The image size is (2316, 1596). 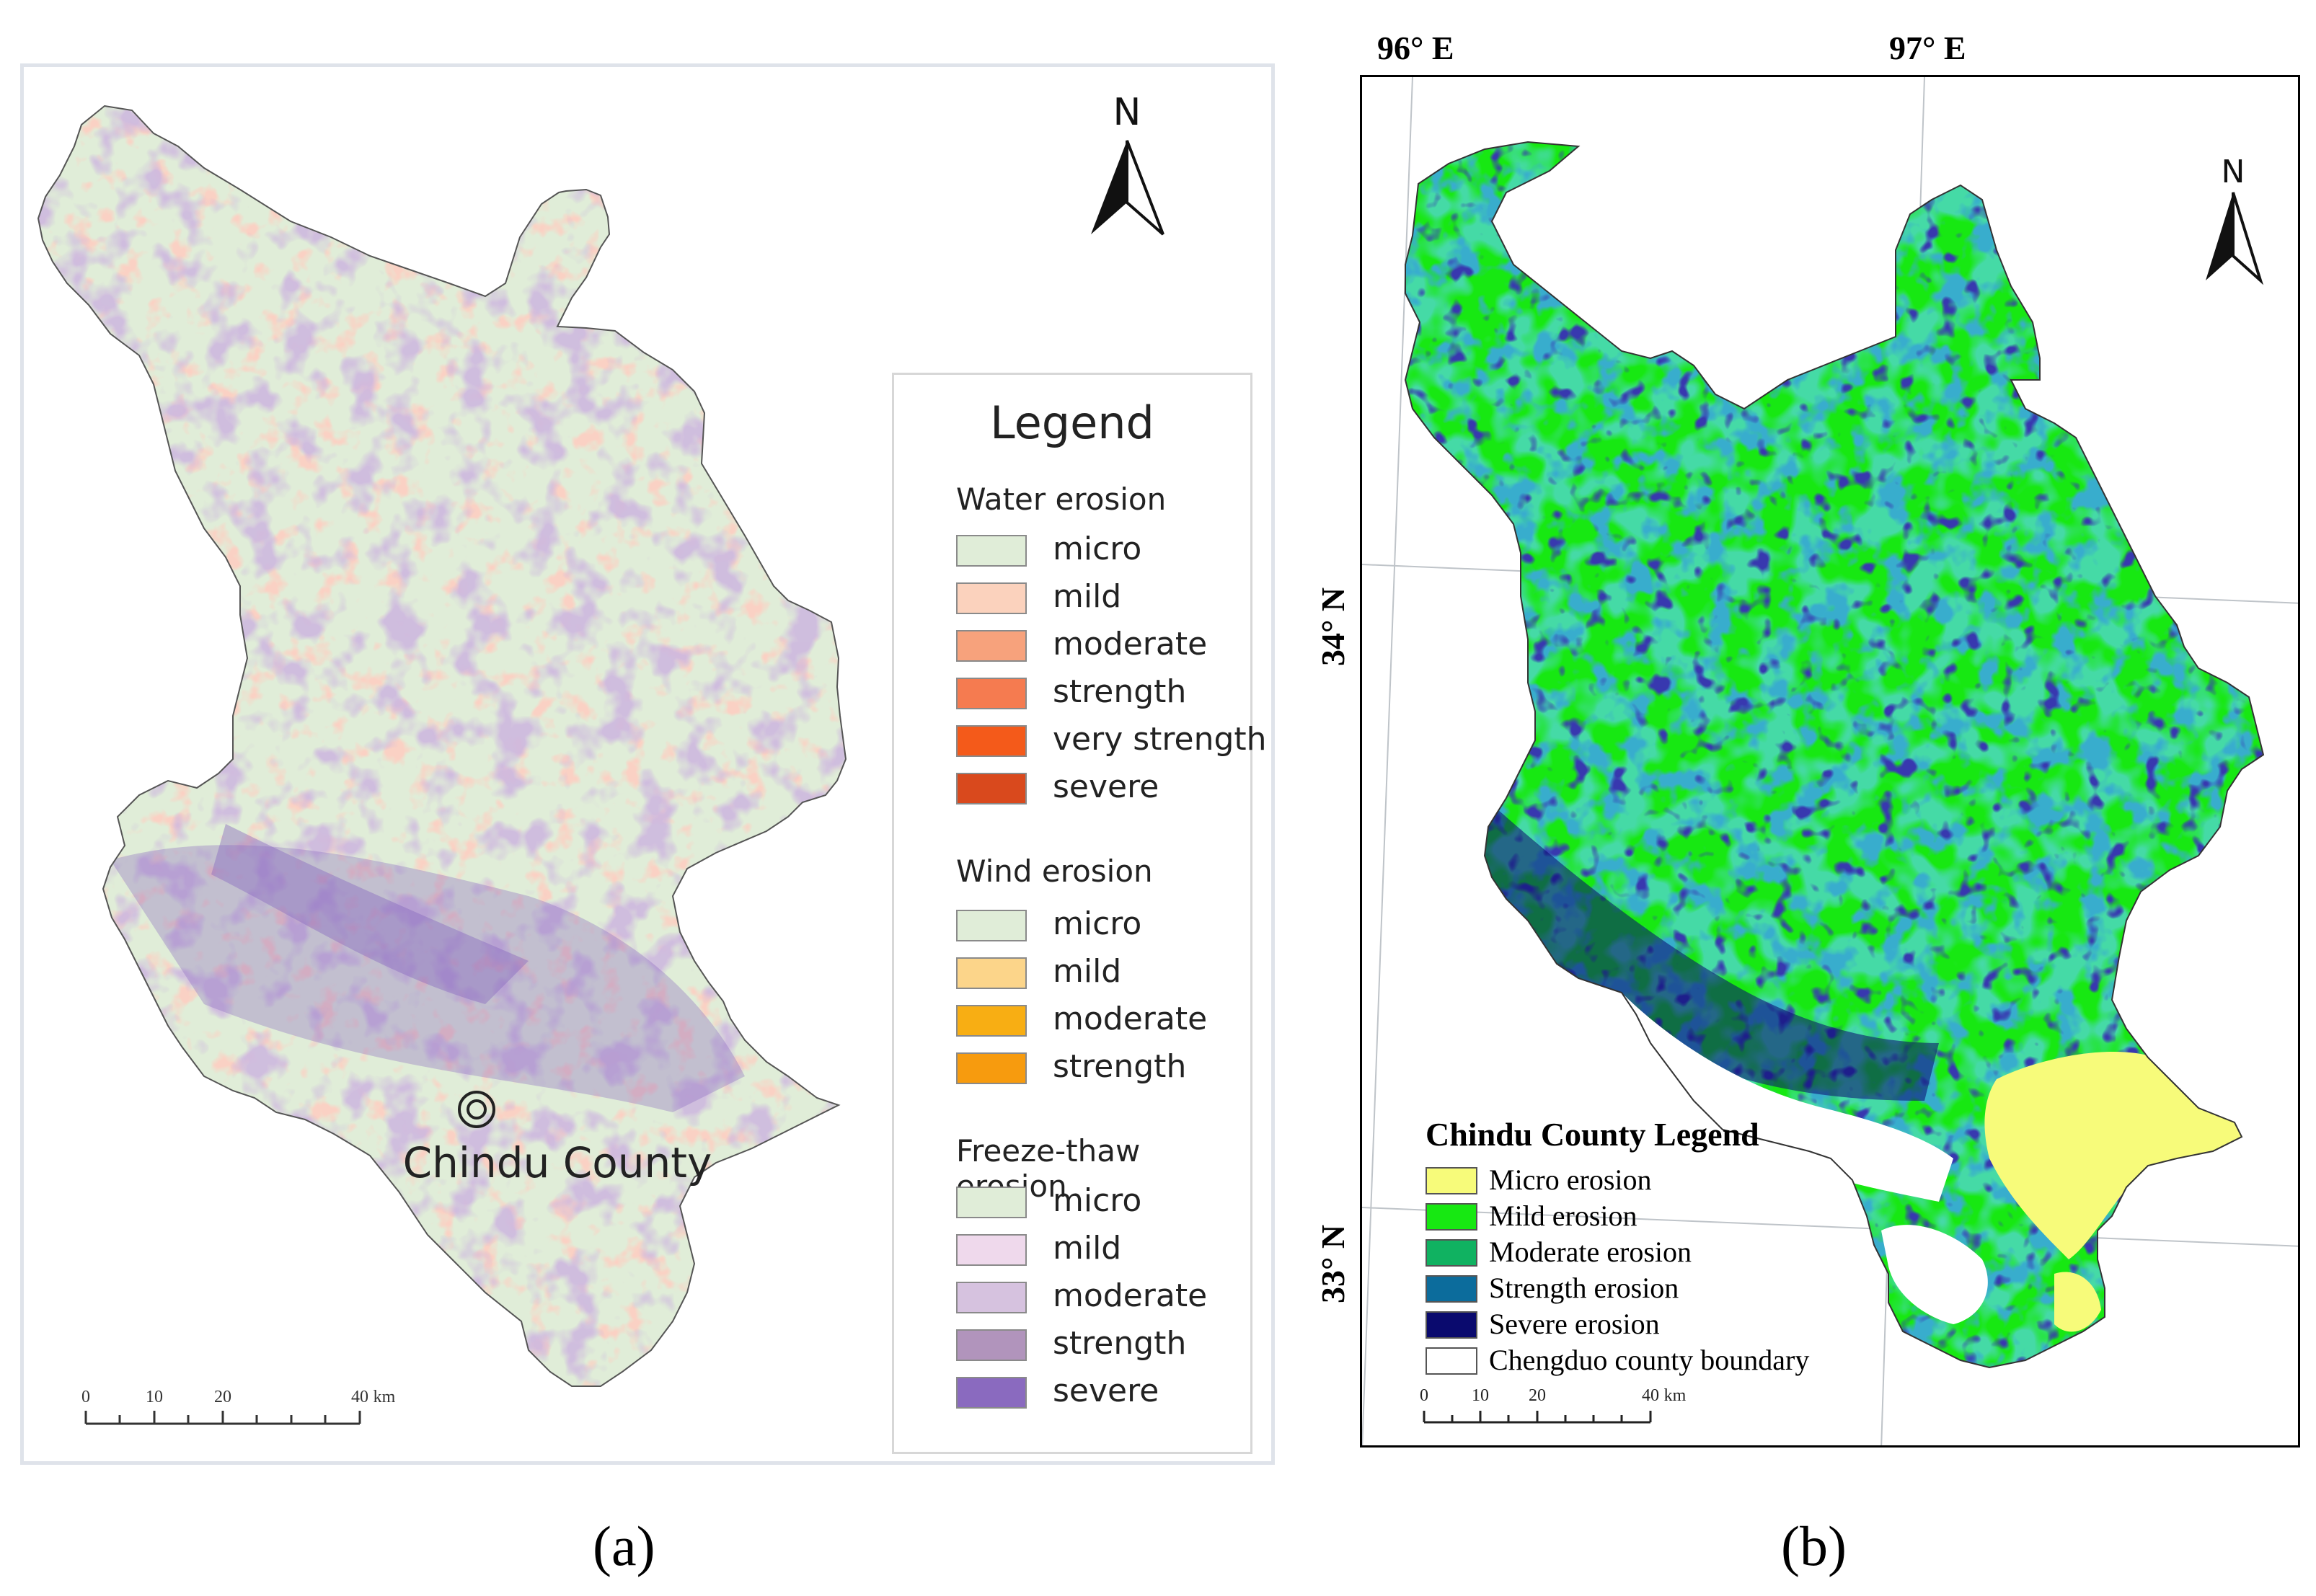 I want to click on lat-label-34n: 34° N, so click(x=1332, y=626).